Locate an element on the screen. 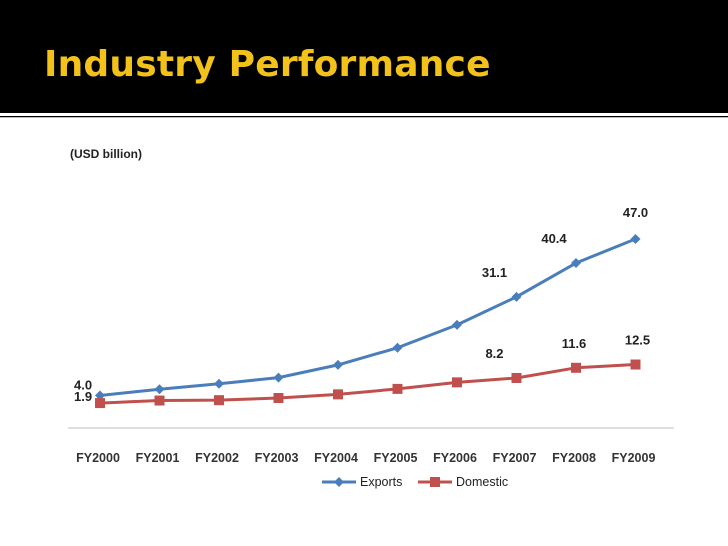 Image resolution: width=728 pixels, height=546 pixels. legend: Exports Domestic is located at coordinates (415, 482).